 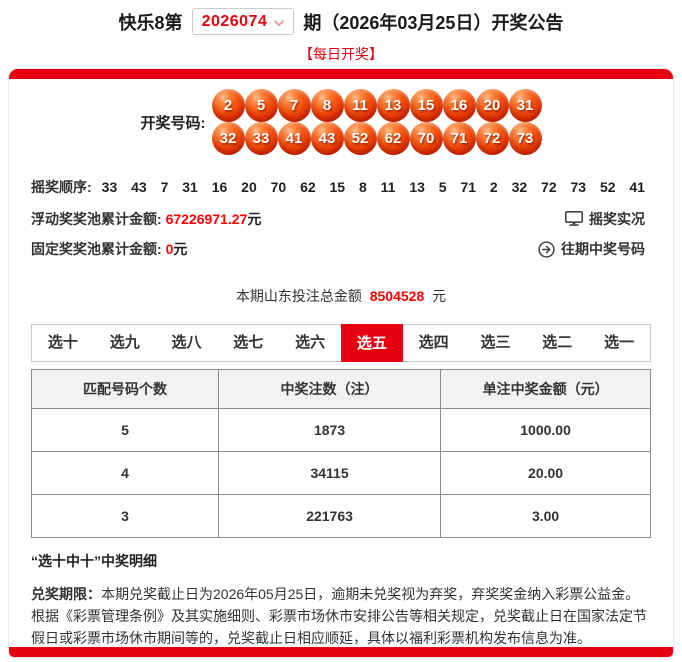 I want to click on page-title: 快乐8第 2026074 期（2026年03月25日）开奖公告, so click(x=341, y=21).